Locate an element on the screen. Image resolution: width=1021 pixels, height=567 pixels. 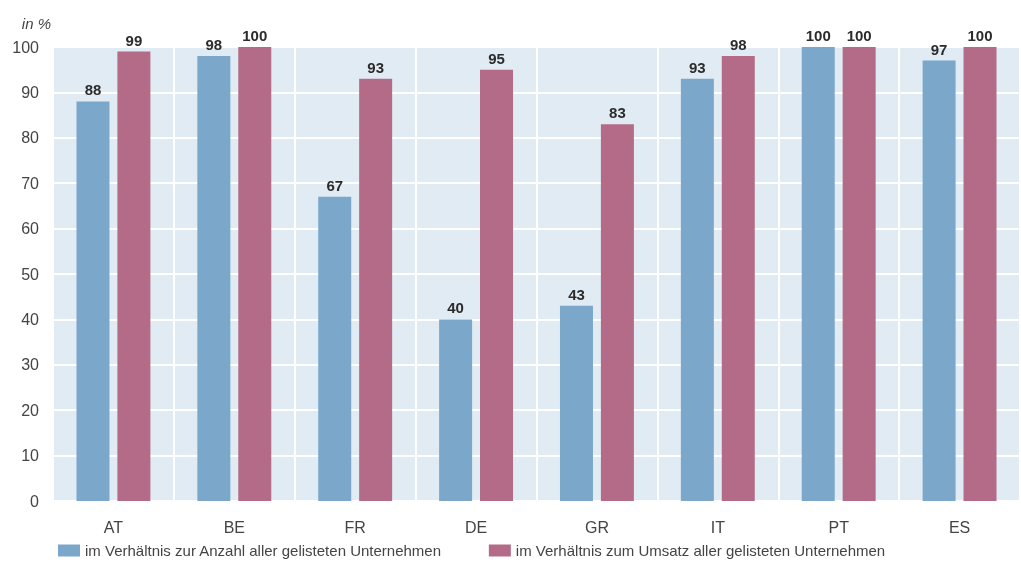
y-tick-label: 50 is located at coordinates (30, 274).